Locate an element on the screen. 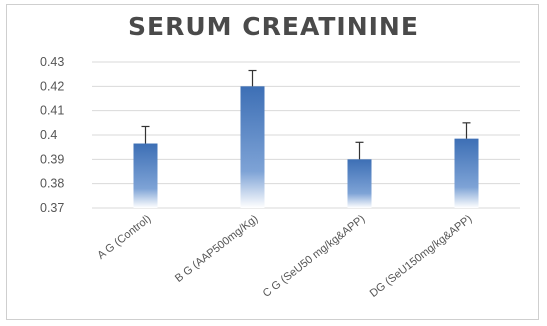 This screenshot has width=547, height=326. y-tick-label: 0.42 is located at coordinates (52, 86).